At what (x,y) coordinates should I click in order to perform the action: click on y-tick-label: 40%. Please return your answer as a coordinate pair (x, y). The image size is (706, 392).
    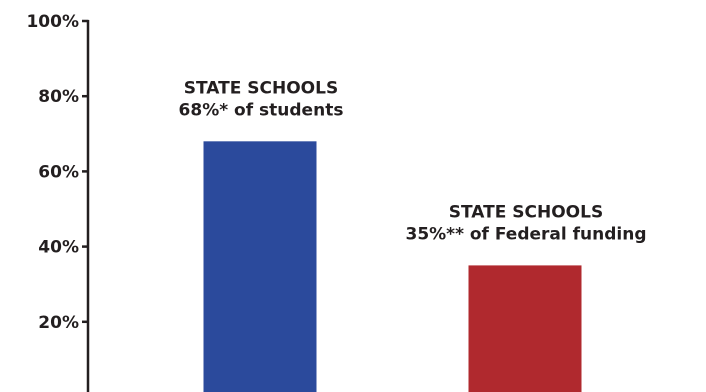
    Looking at the image, I should click on (58, 248).